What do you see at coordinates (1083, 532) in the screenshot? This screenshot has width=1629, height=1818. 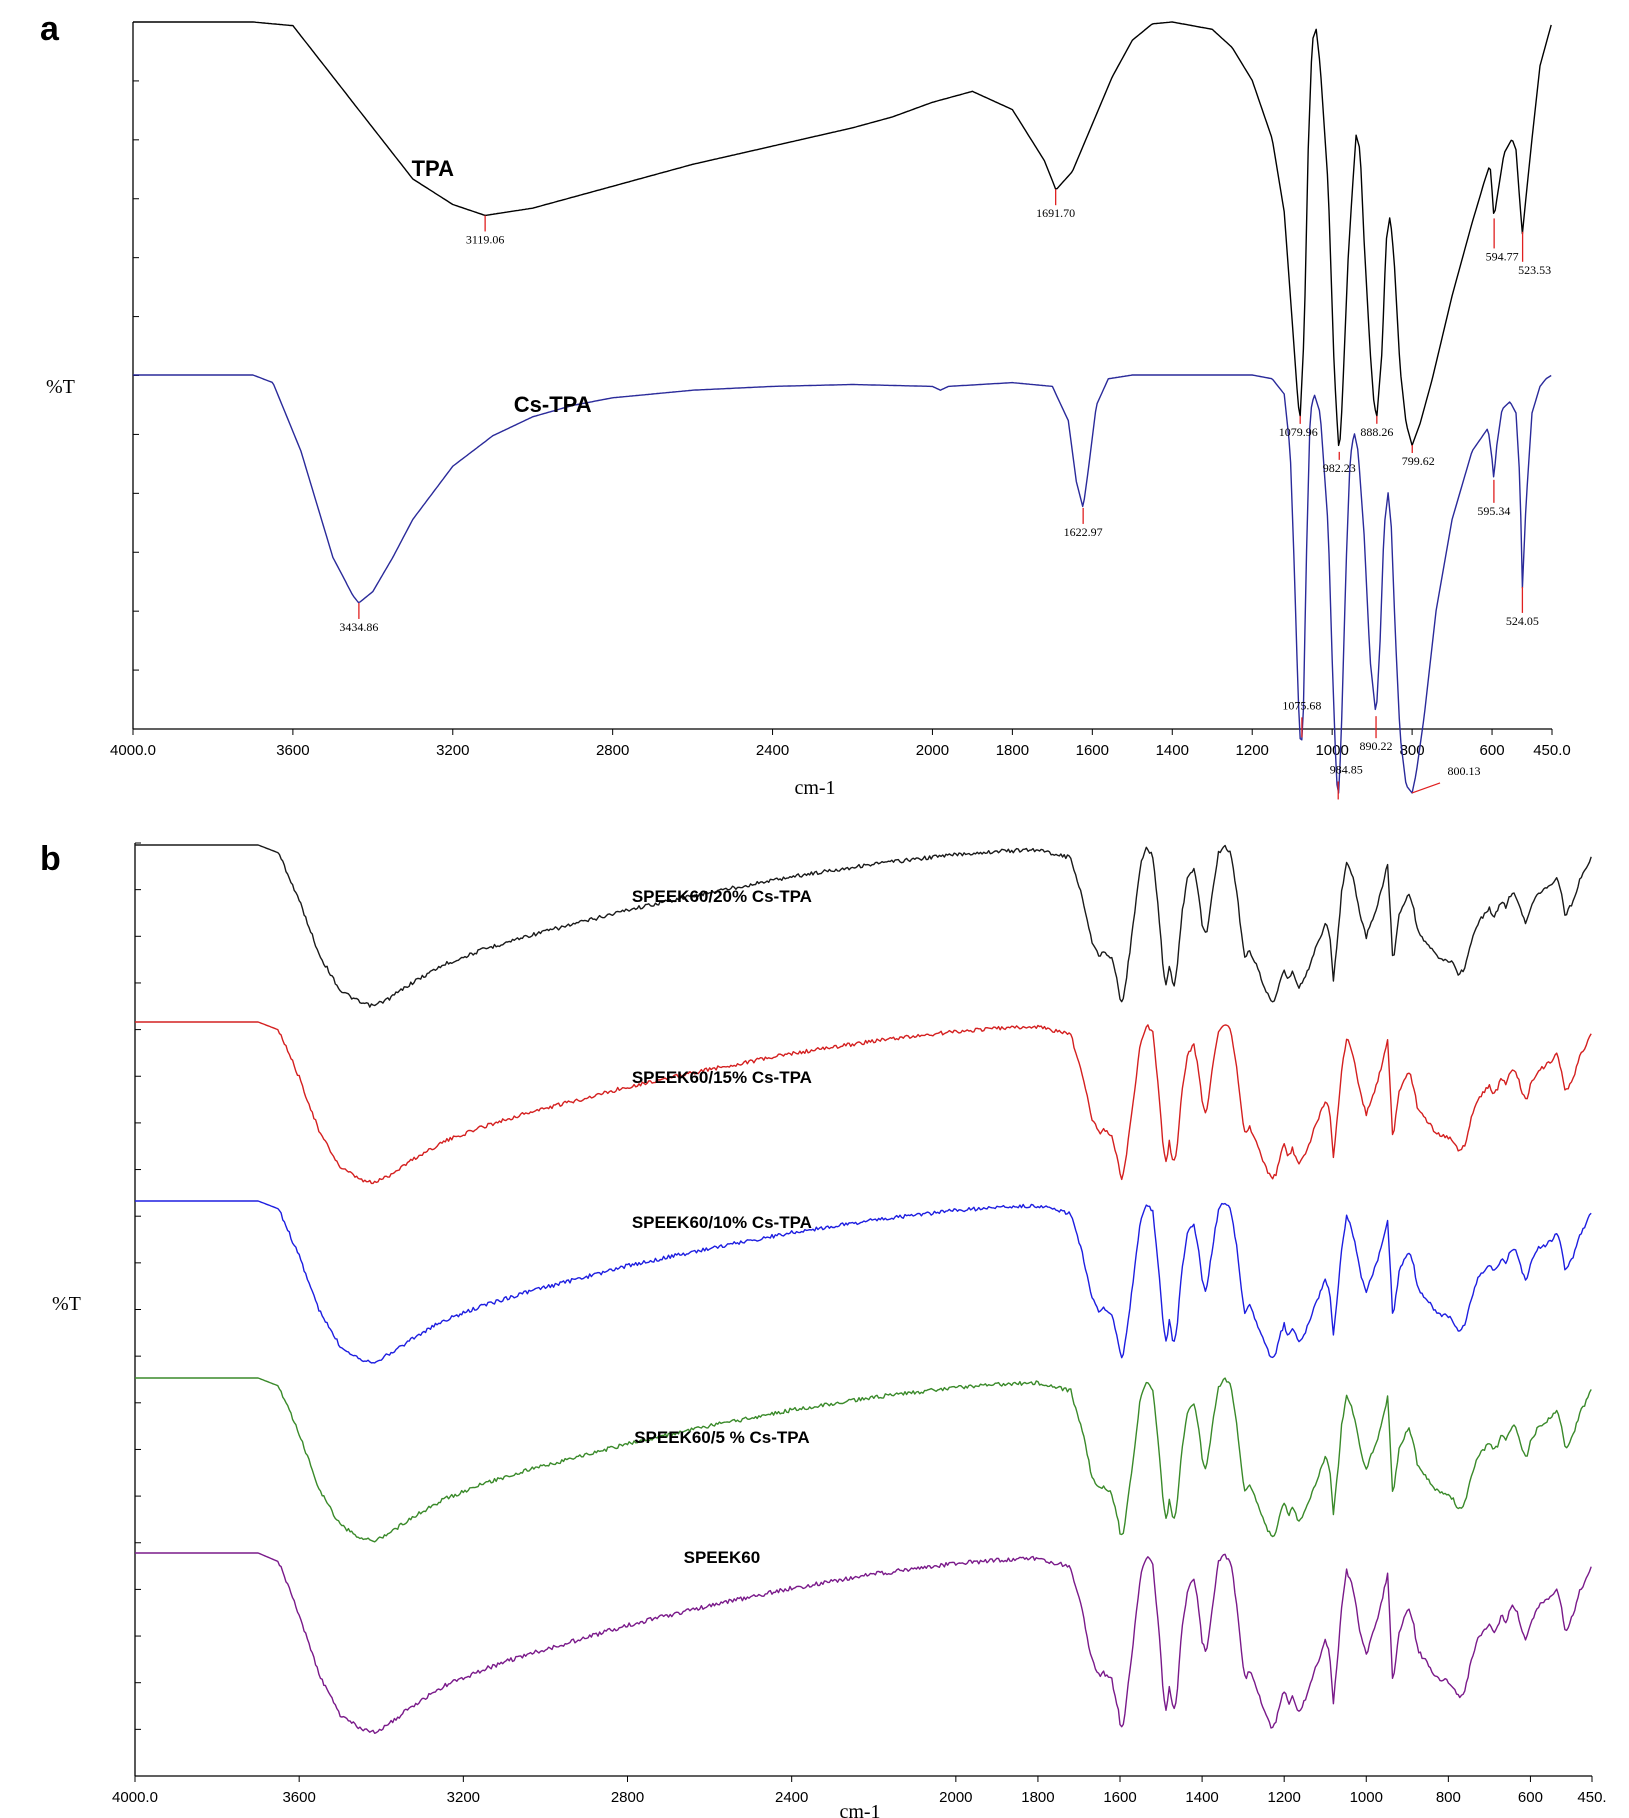 I see `peak-label: 1622.97` at bounding box center [1083, 532].